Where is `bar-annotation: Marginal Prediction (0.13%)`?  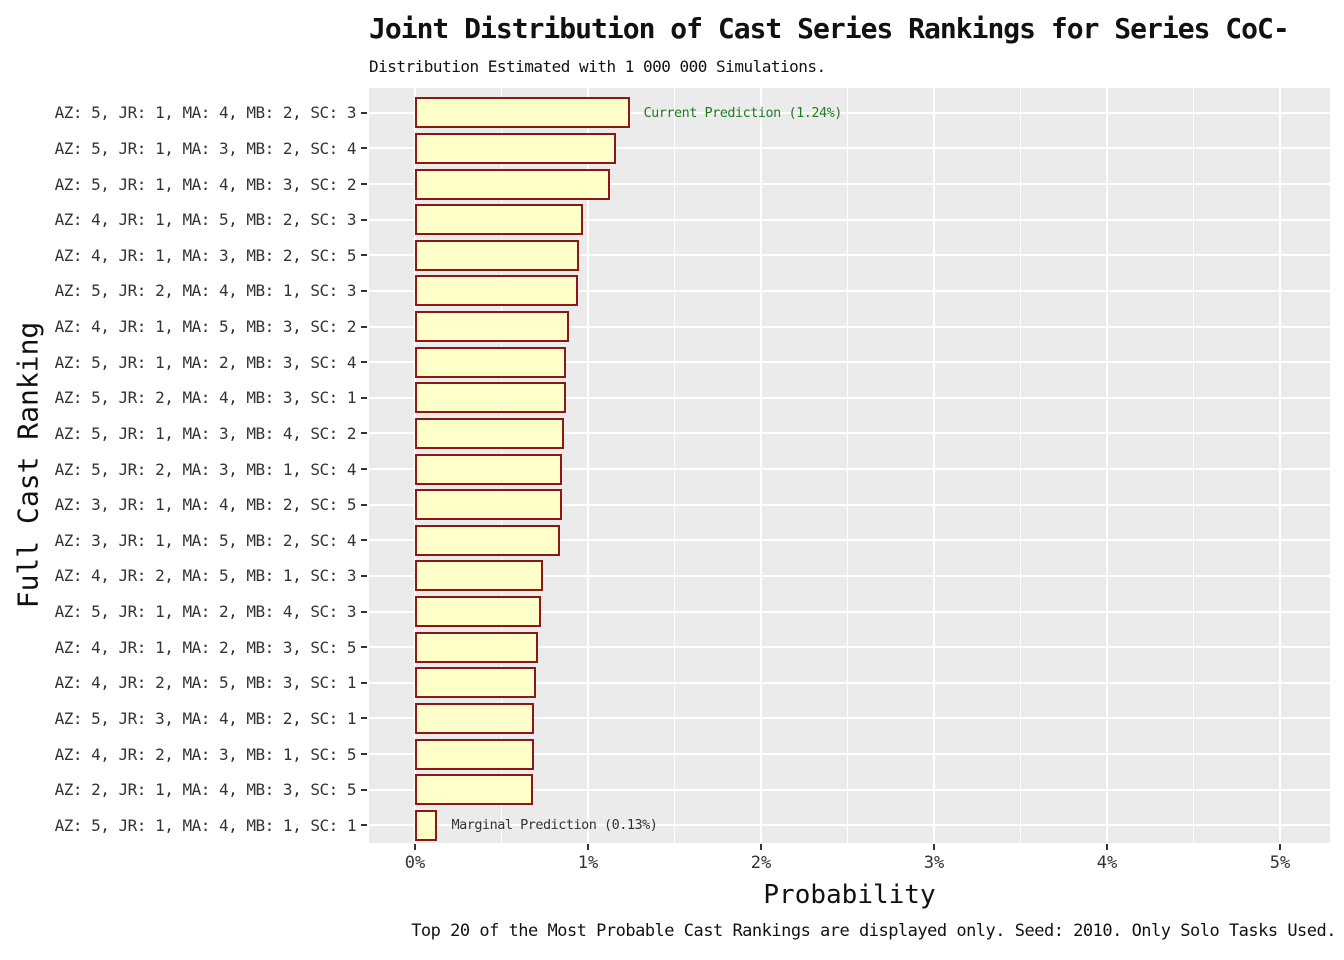
bar-annotation: Marginal Prediction (0.13%) is located at coordinates (554, 825).